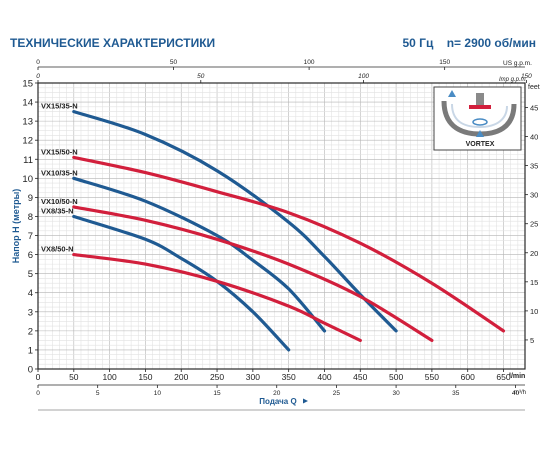 This screenshot has height=450, width=550. Describe the element at coordinates (324, 377) in the screenshot. I see `x-tick-label: 400` at that location.